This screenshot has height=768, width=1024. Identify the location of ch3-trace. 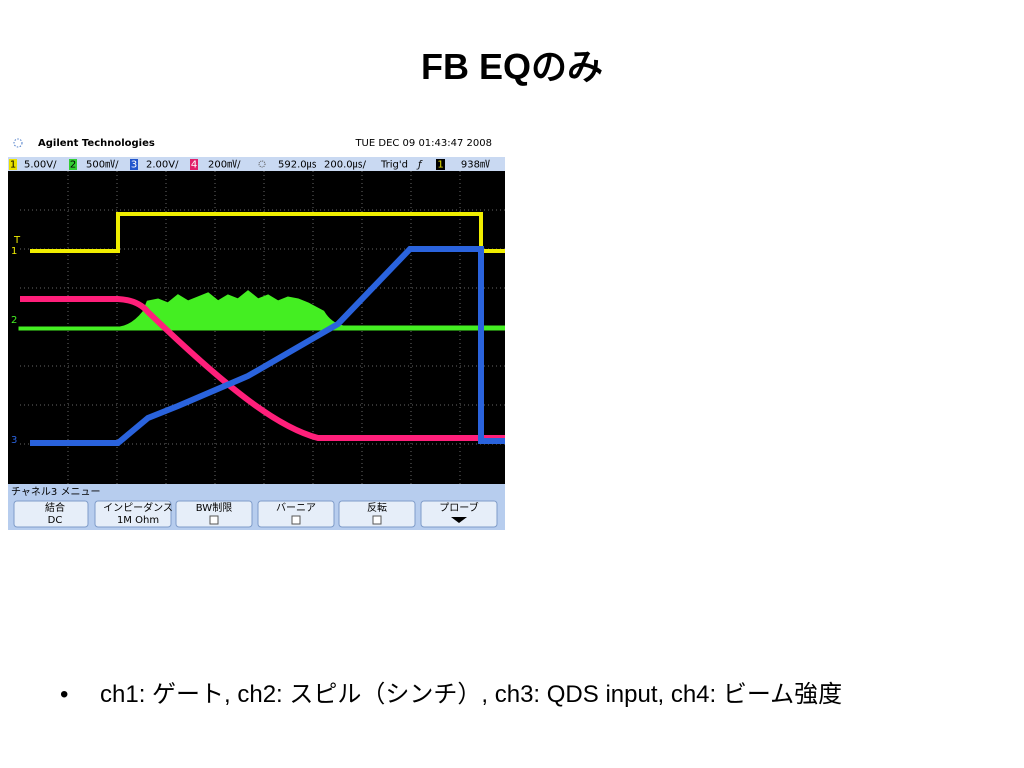
(267, 346).